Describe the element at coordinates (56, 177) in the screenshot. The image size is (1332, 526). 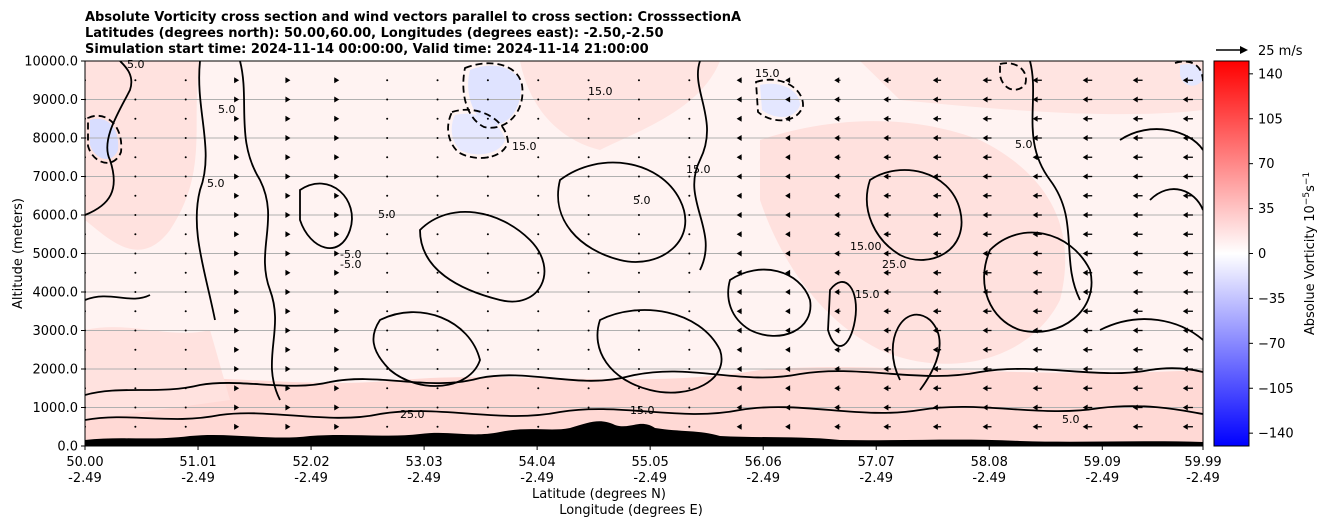
I see `y-tick-label: 7000.0` at that location.